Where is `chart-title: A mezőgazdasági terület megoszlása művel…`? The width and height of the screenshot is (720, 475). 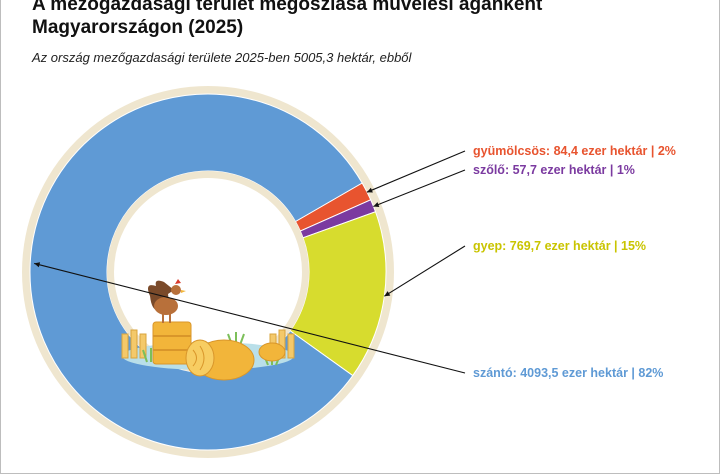
chart-title: A mezőgazdasági terület megoszlása művel… is located at coordinates (352, 19).